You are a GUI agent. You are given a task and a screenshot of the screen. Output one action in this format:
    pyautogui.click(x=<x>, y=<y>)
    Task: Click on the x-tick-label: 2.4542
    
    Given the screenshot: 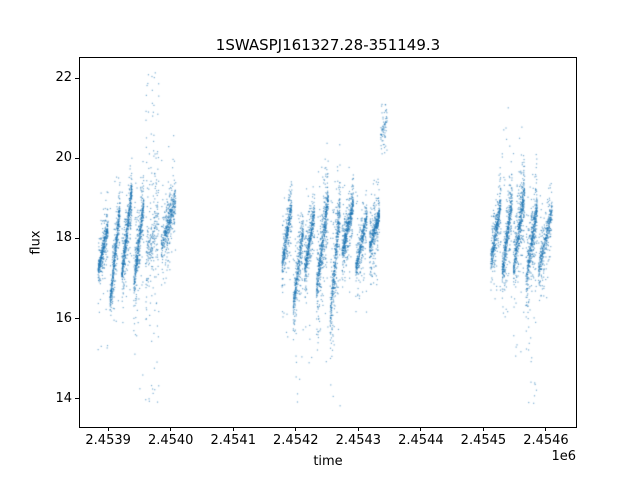 What is the action you would take?
    pyautogui.click(x=296, y=440)
    